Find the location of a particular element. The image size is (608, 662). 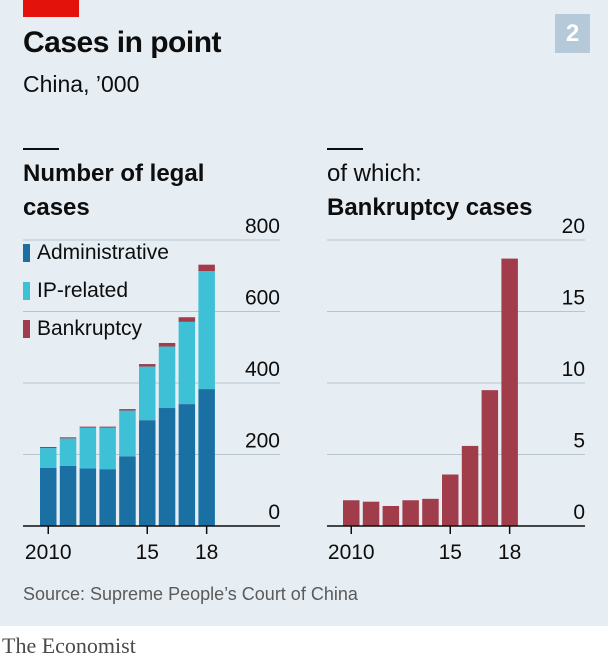

right-y-tick-label: 5 is located at coordinates (579, 441).